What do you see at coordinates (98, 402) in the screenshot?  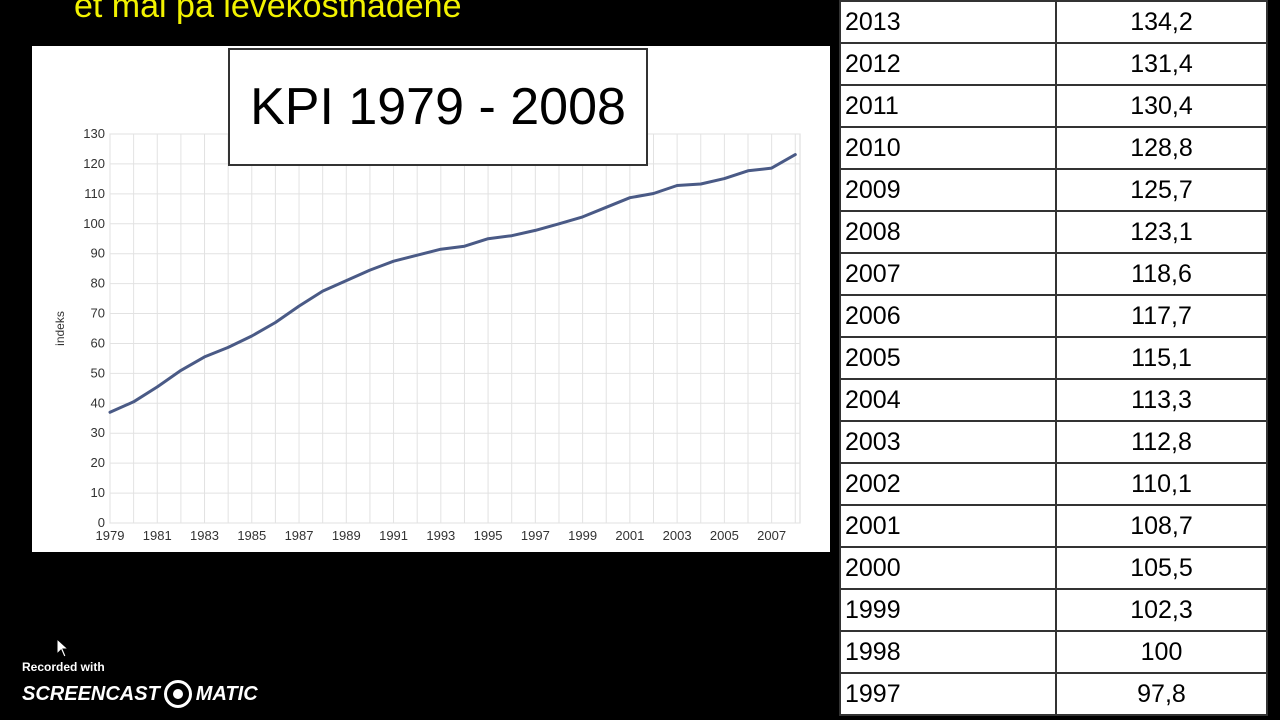 I see `y-tick-label: 40` at bounding box center [98, 402].